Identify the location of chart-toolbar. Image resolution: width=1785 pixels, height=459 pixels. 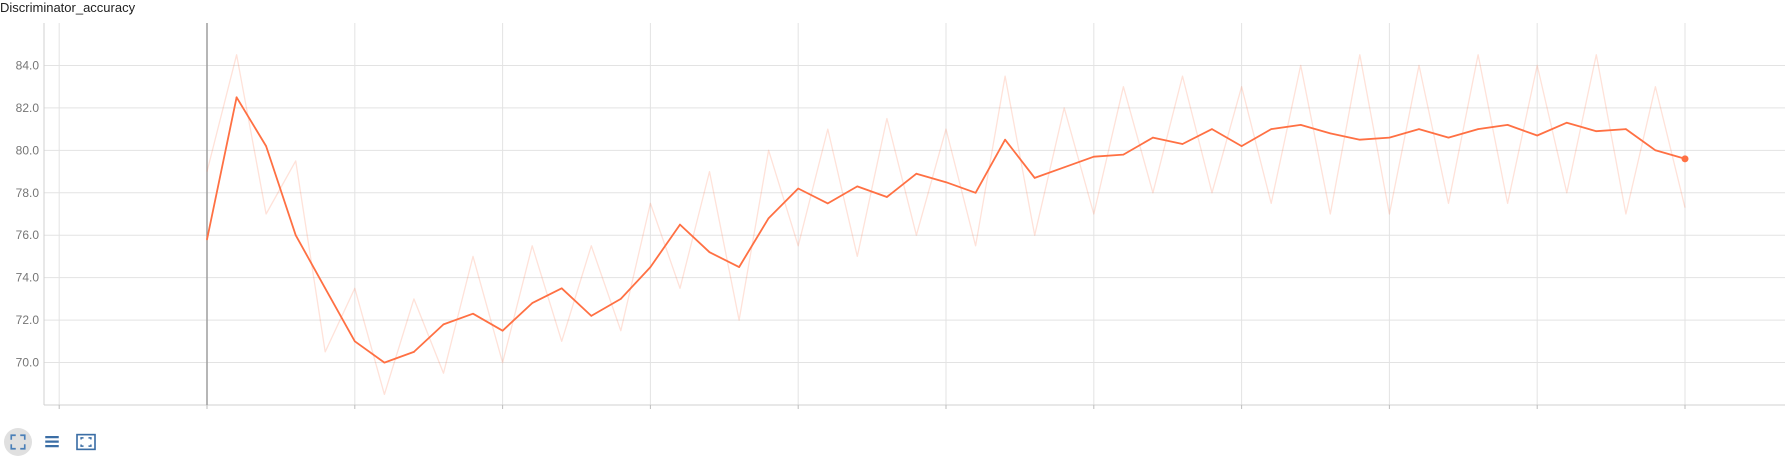
(52, 443).